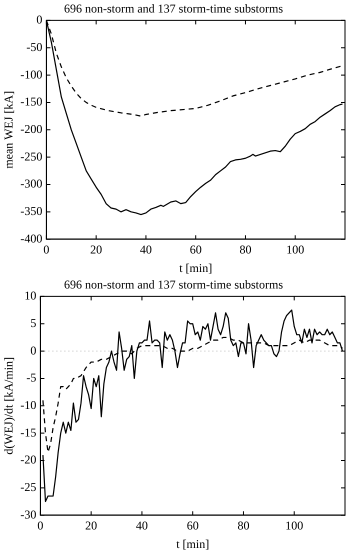  What do you see at coordinates (31, 183) in the screenshot?
I see `y-tick-label: -300` at bounding box center [31, 183].